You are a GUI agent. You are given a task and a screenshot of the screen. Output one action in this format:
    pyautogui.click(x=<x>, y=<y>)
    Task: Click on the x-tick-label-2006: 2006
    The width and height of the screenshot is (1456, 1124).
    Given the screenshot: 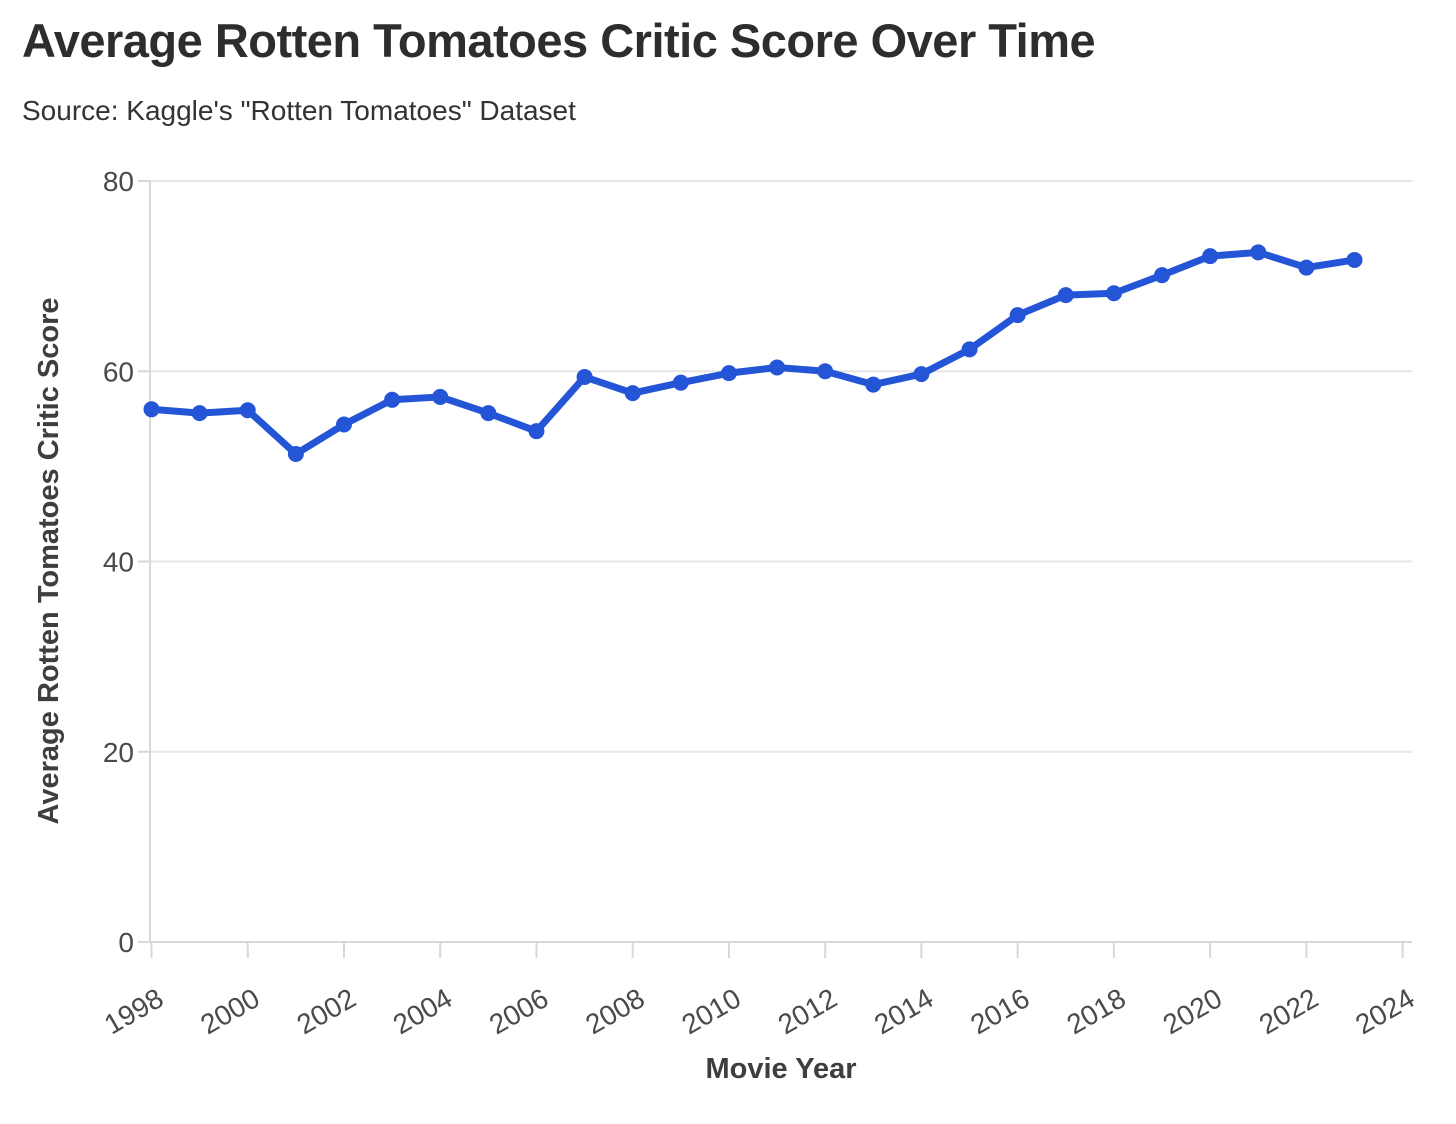 What is the action you would take?
    pyautogui.click(x=518, y=1011)
    